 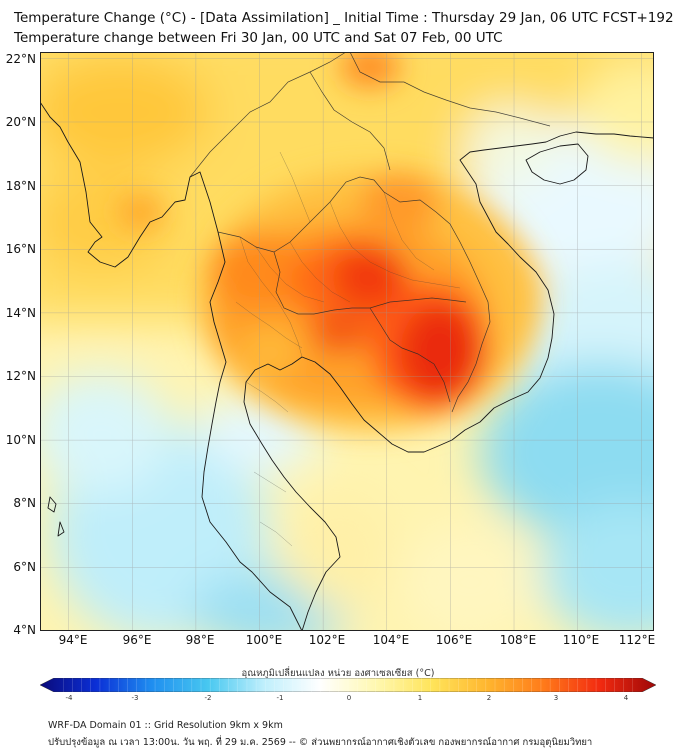 What do you see at coordinates (73, 640) in the screenshot?
I see `lon-label-94e: 94°E` at bounding box center [73, 640].